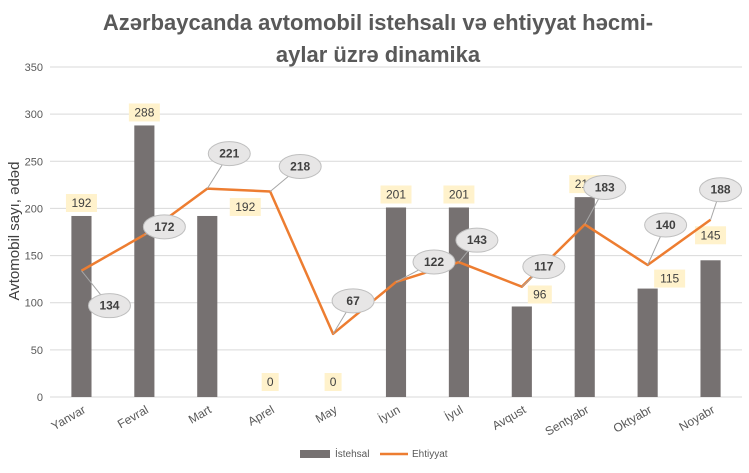  Describe the element at coordinates (14, 231) in the screenshot. I see `y-axis-label: Avtomobil sayı, ədəd` at that location.